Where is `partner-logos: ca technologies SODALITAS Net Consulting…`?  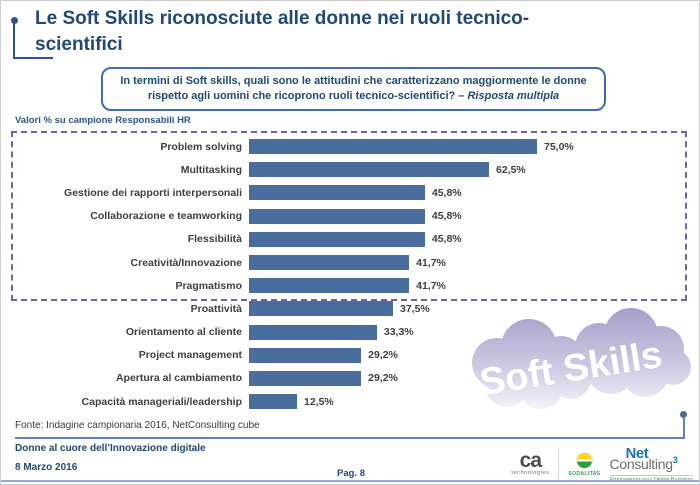
partner-logos: ca technologies SODALITAS Net Consulting… is located at coordinates (602, 464).